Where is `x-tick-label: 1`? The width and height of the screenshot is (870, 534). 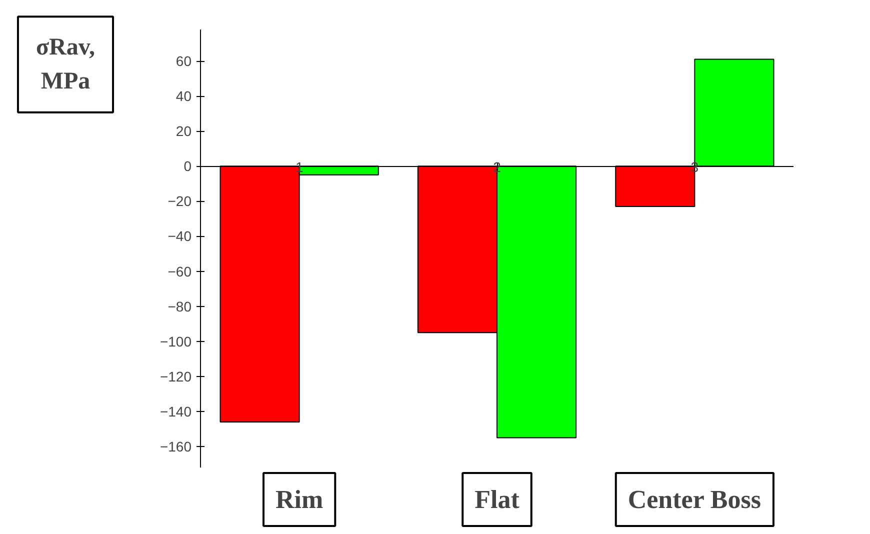 x-tick-label: 1 is located at coordinates (299, 167).